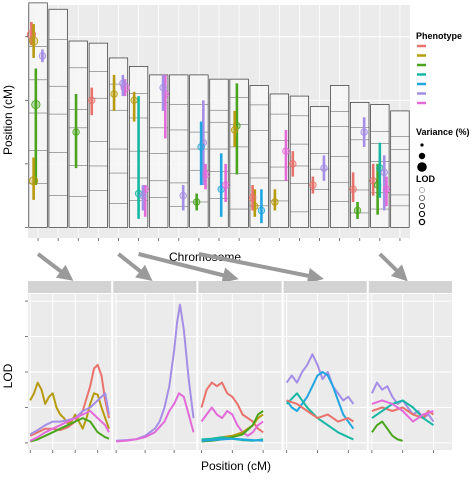  Describe the element at coordinates (55, 266) in the screenshot. I see `zoom-arrow-chr1` at that location.